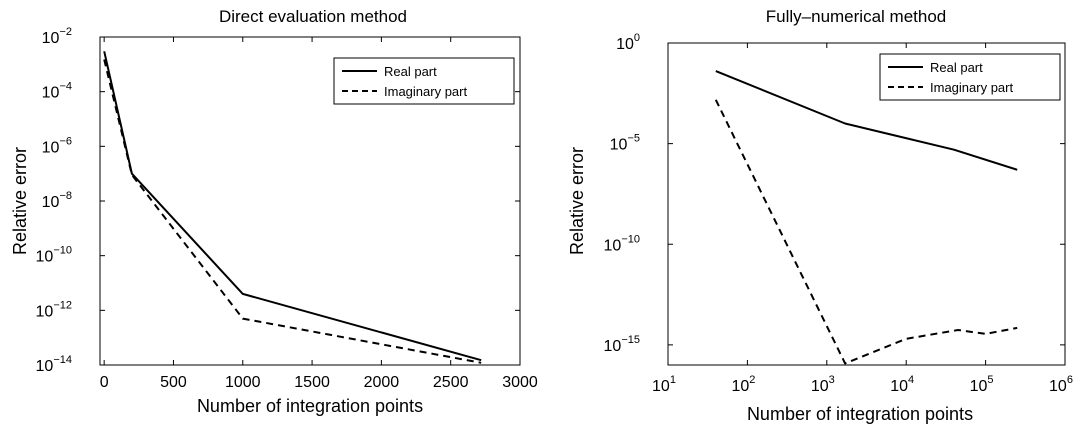 This screenshot has width=1084, height=434. What do you see at coordinates (104, 382) in the screenshot?
I see `x-tick-label: 0` at bounding box center [104, 382].